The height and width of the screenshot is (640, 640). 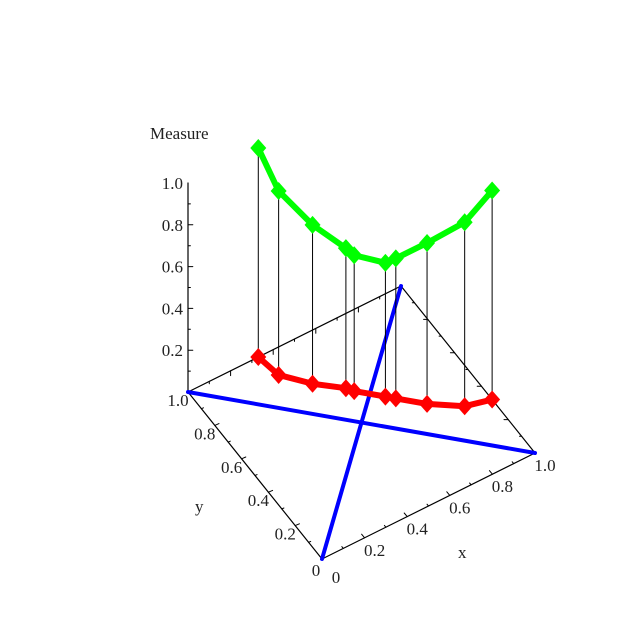 I want to click on stem-lines, so click(x=375, y=277).